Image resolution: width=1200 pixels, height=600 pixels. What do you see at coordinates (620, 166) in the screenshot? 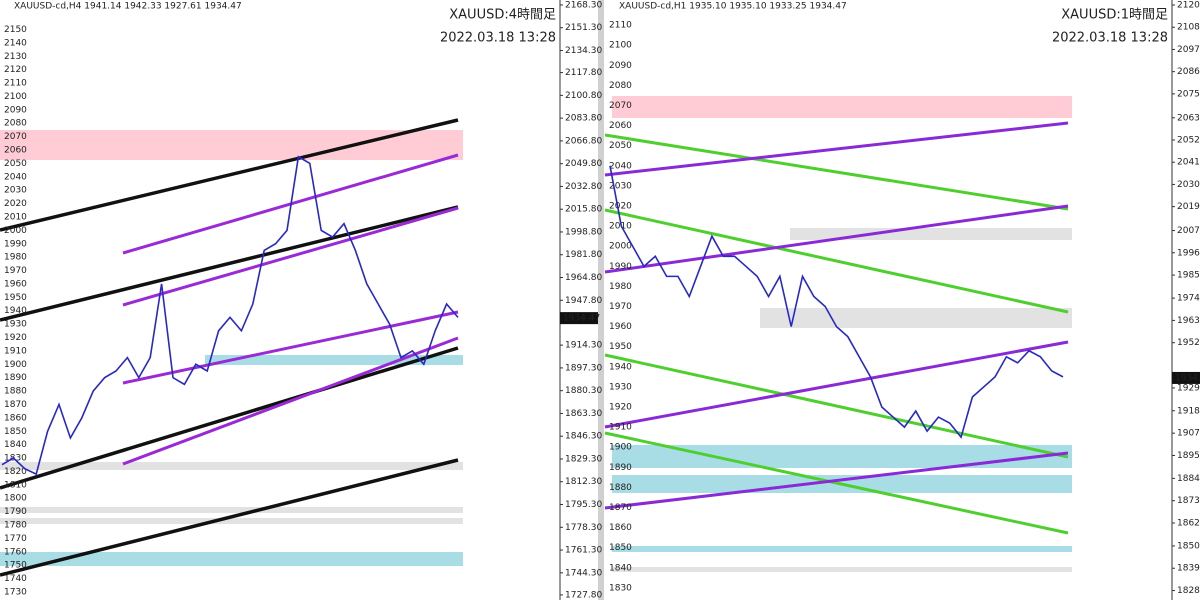
I see `y-tick-label: 2040` at bounding box center [620, 166].